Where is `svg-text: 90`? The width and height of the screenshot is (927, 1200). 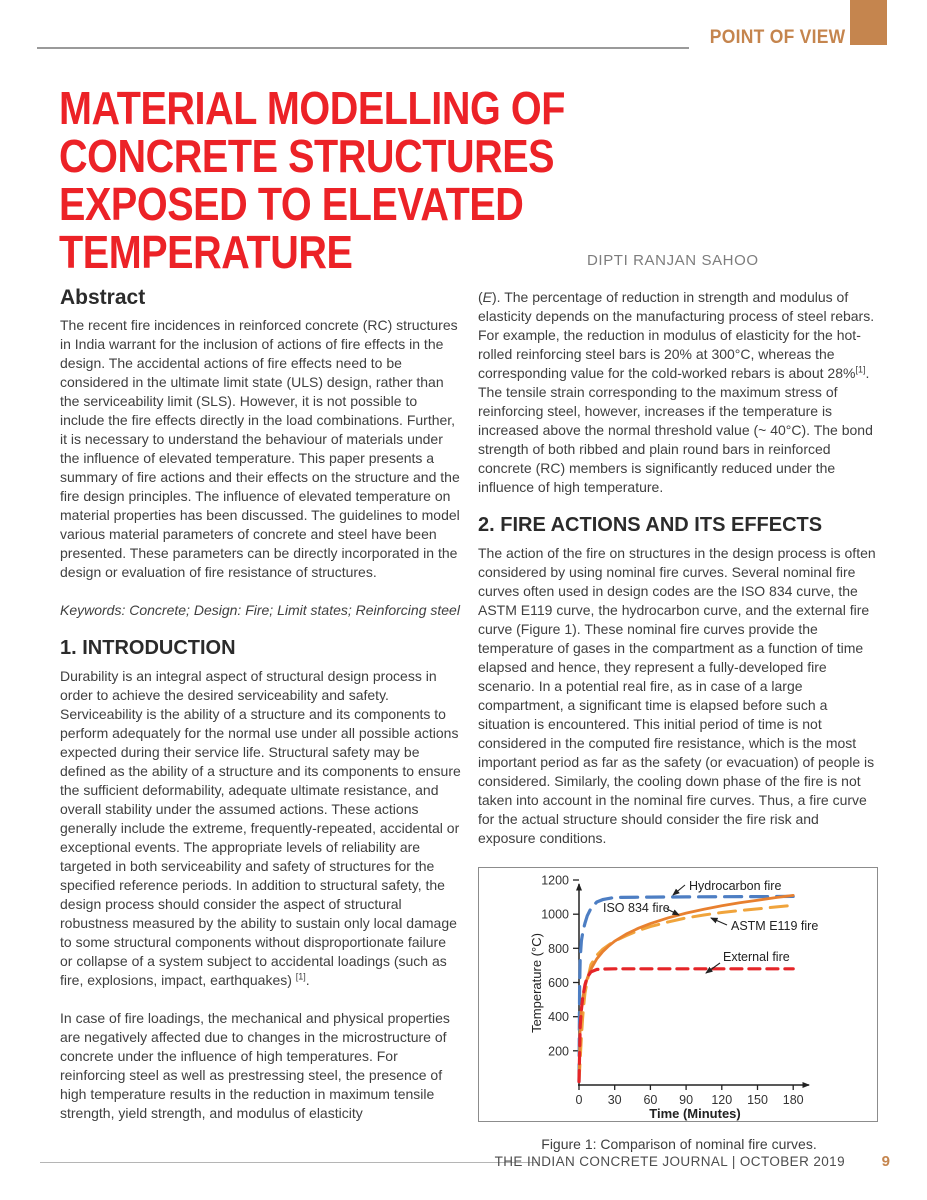 svg-text: 90 is located at coordinates (686, 1100).